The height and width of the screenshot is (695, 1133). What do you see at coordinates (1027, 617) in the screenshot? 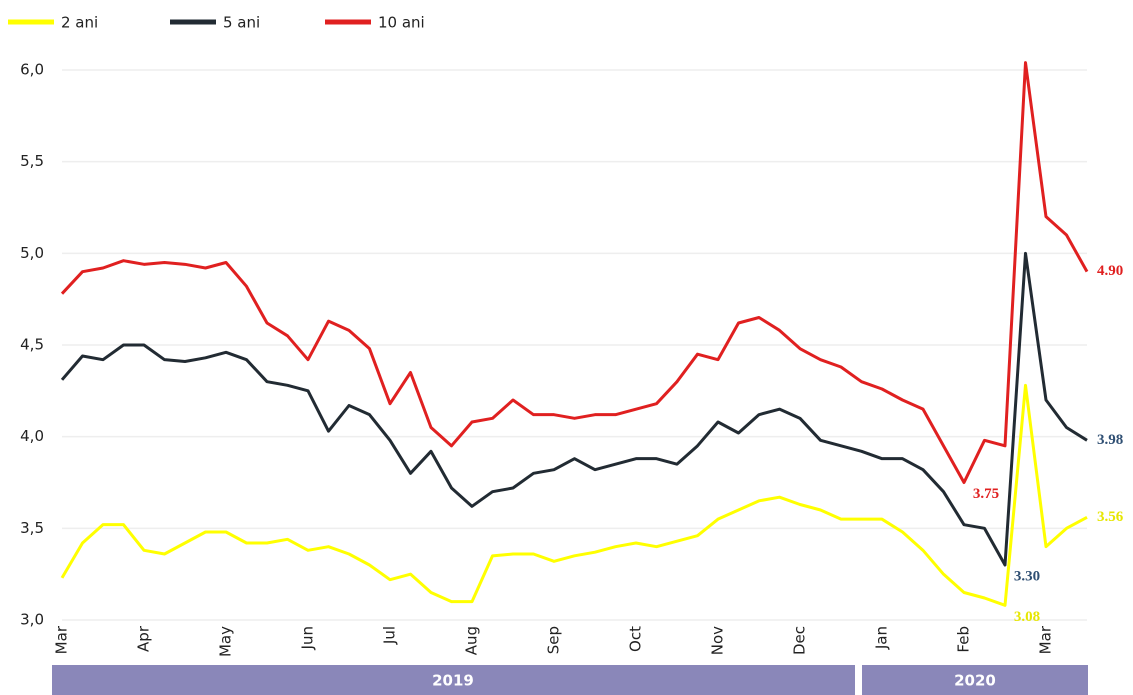
I see `value-label: 3.08` at bounding box center [1027, 617].